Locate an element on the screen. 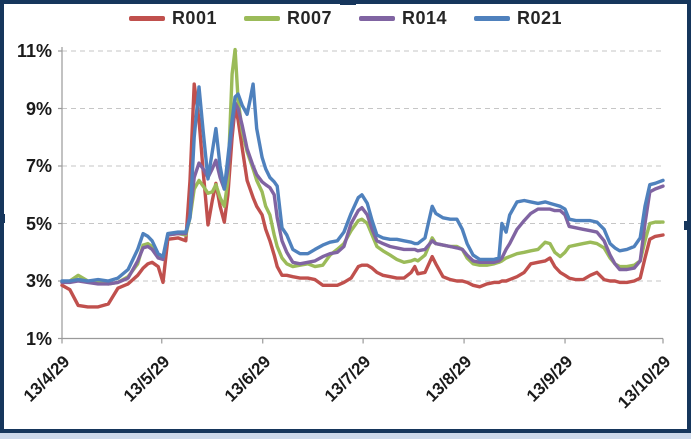  y-tick-label: 11% is located at coordinates (34, 51).